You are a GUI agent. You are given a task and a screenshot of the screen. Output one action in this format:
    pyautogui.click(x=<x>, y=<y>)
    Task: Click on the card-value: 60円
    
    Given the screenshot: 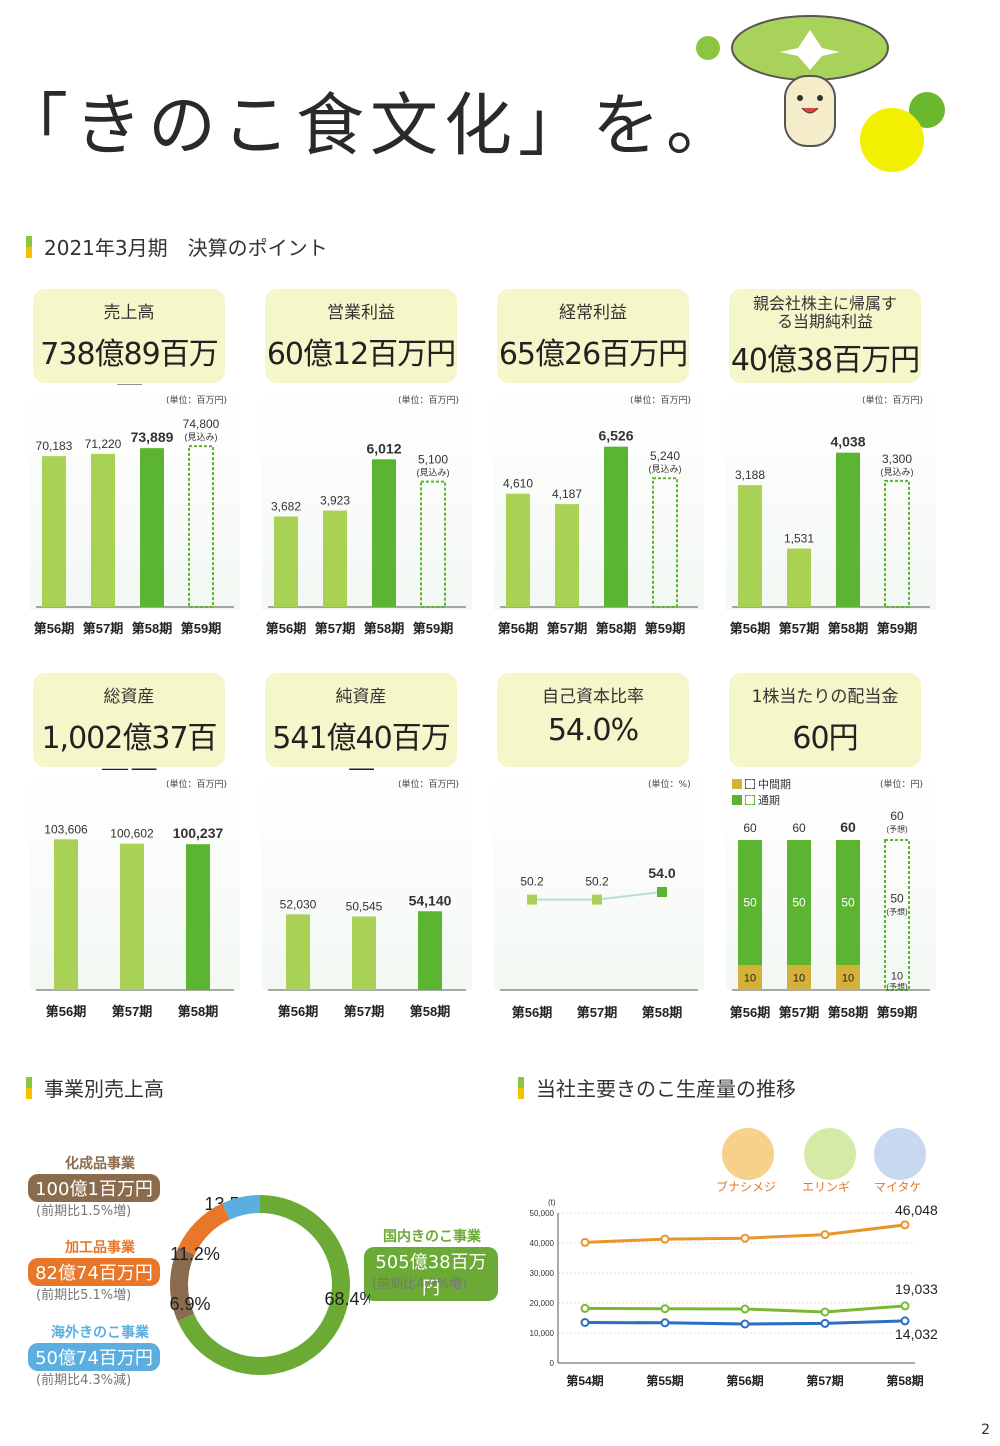 What is the action you would take?
    pyautogui.click(x=825, y=738)
    